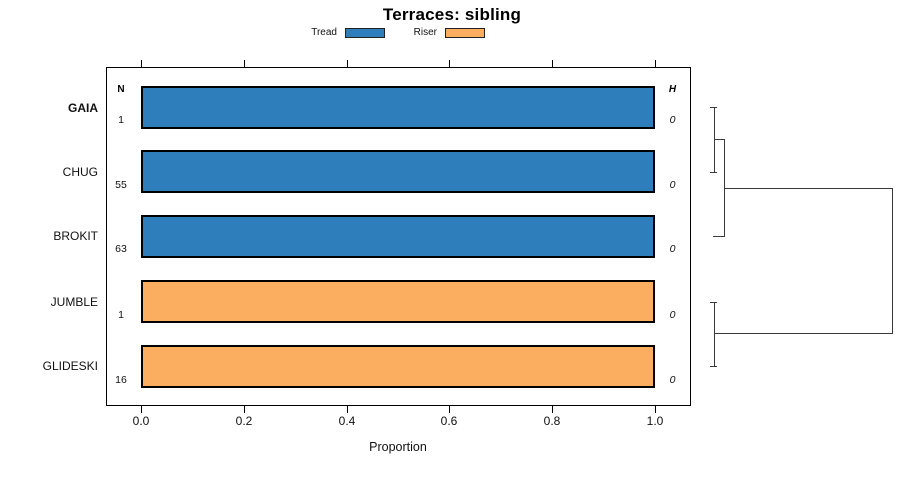 This screenshot has height=480, width=900. What do you see at coordinates (672, 89) in the screenshot?
I see `h-column-header: H` at bounding box center [672, 89].